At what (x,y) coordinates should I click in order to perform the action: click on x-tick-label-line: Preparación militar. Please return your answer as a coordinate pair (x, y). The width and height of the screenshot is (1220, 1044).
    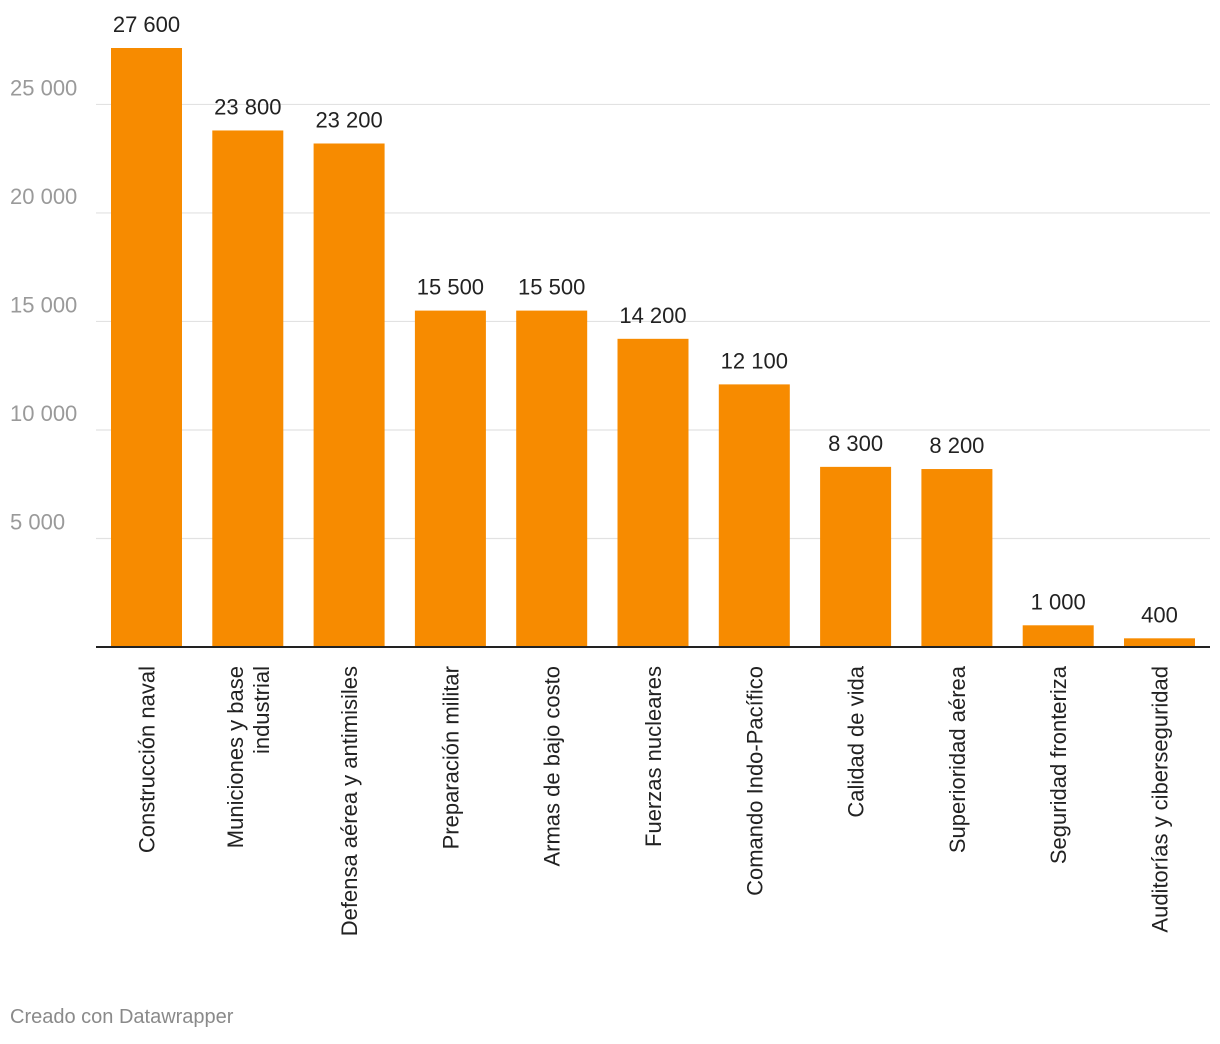
    Looking at the image, I should click on (450, 757).